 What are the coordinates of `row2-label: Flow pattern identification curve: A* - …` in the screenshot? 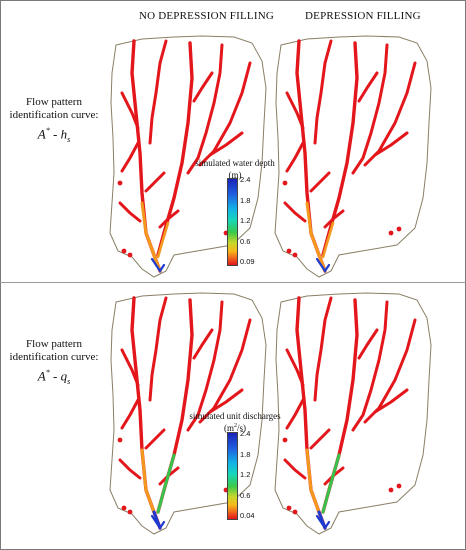 It's located at (54, 363).